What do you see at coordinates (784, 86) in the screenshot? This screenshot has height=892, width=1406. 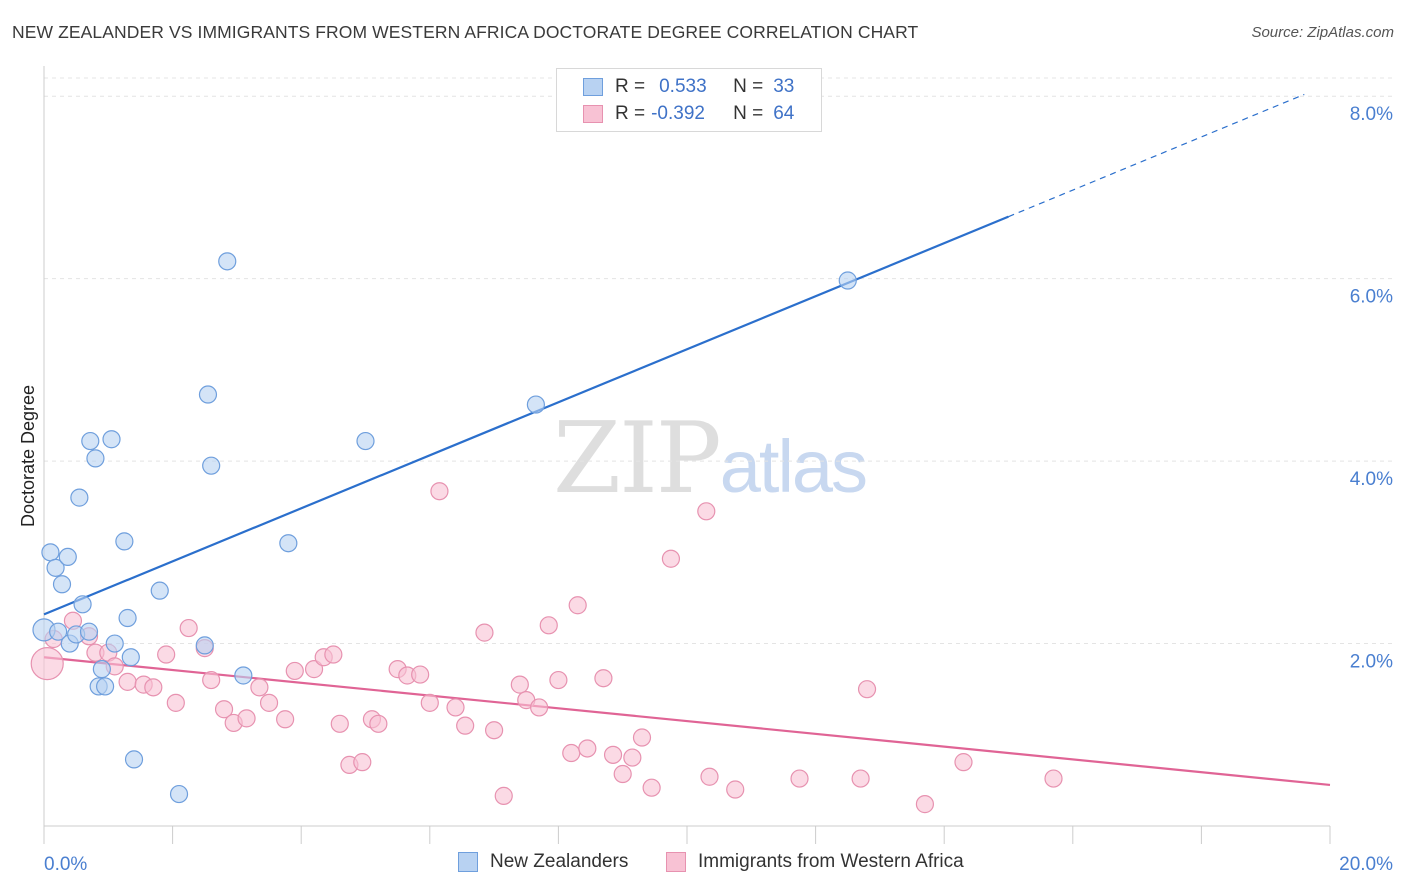 I see `legend-n-value: 33` at bounding box center [784, 86].